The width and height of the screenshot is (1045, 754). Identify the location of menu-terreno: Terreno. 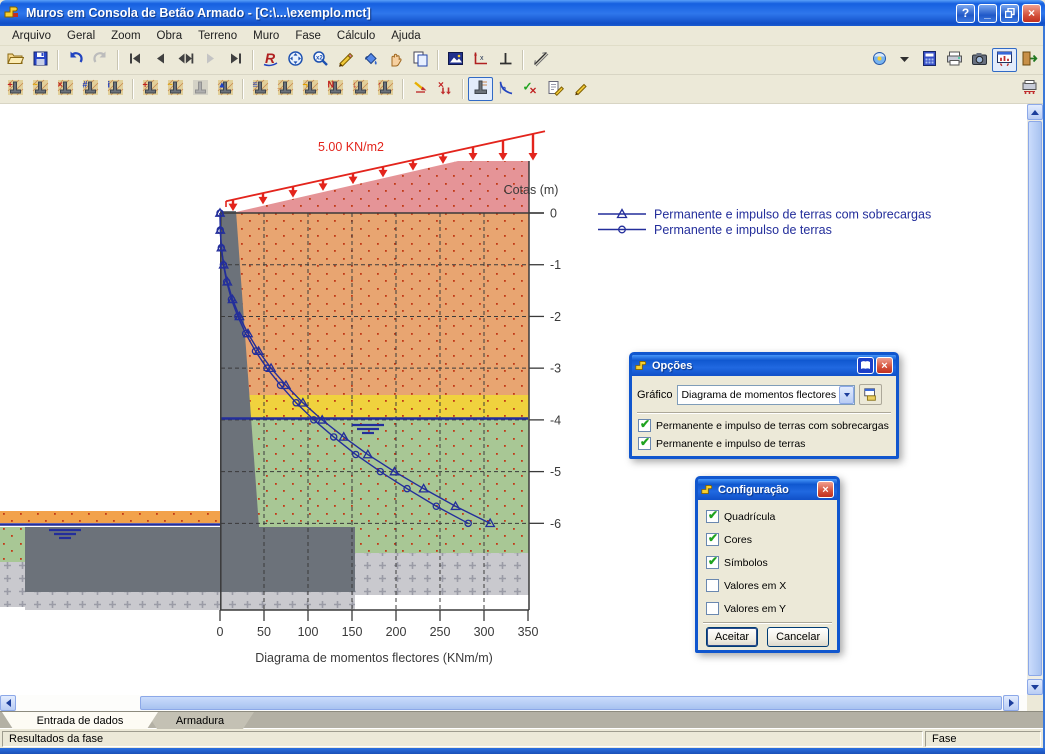
(218, 35).